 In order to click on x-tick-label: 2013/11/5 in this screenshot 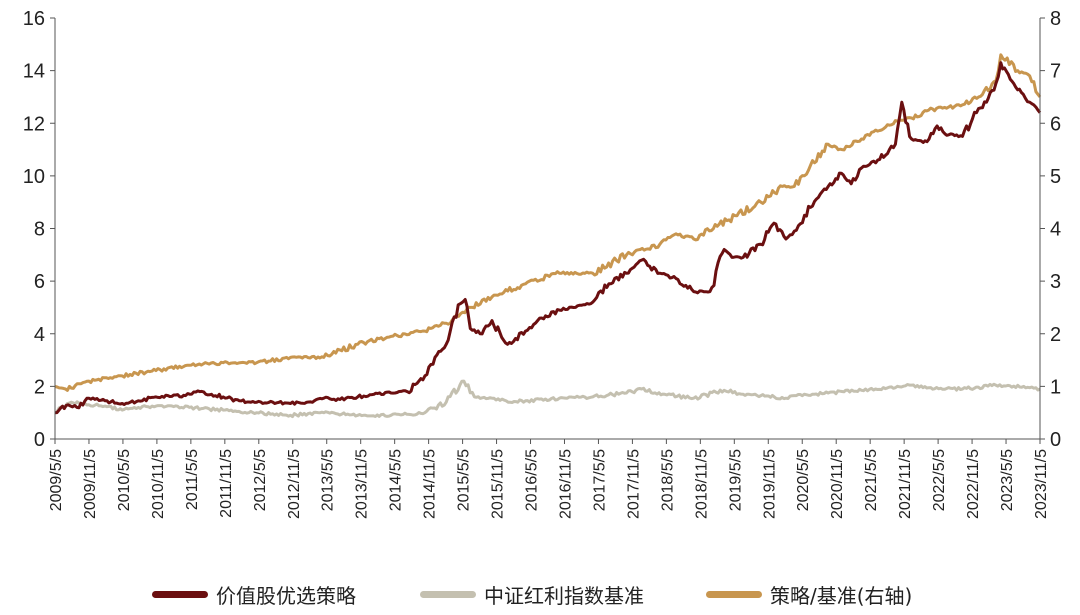, I will do `click(362, 484)`.